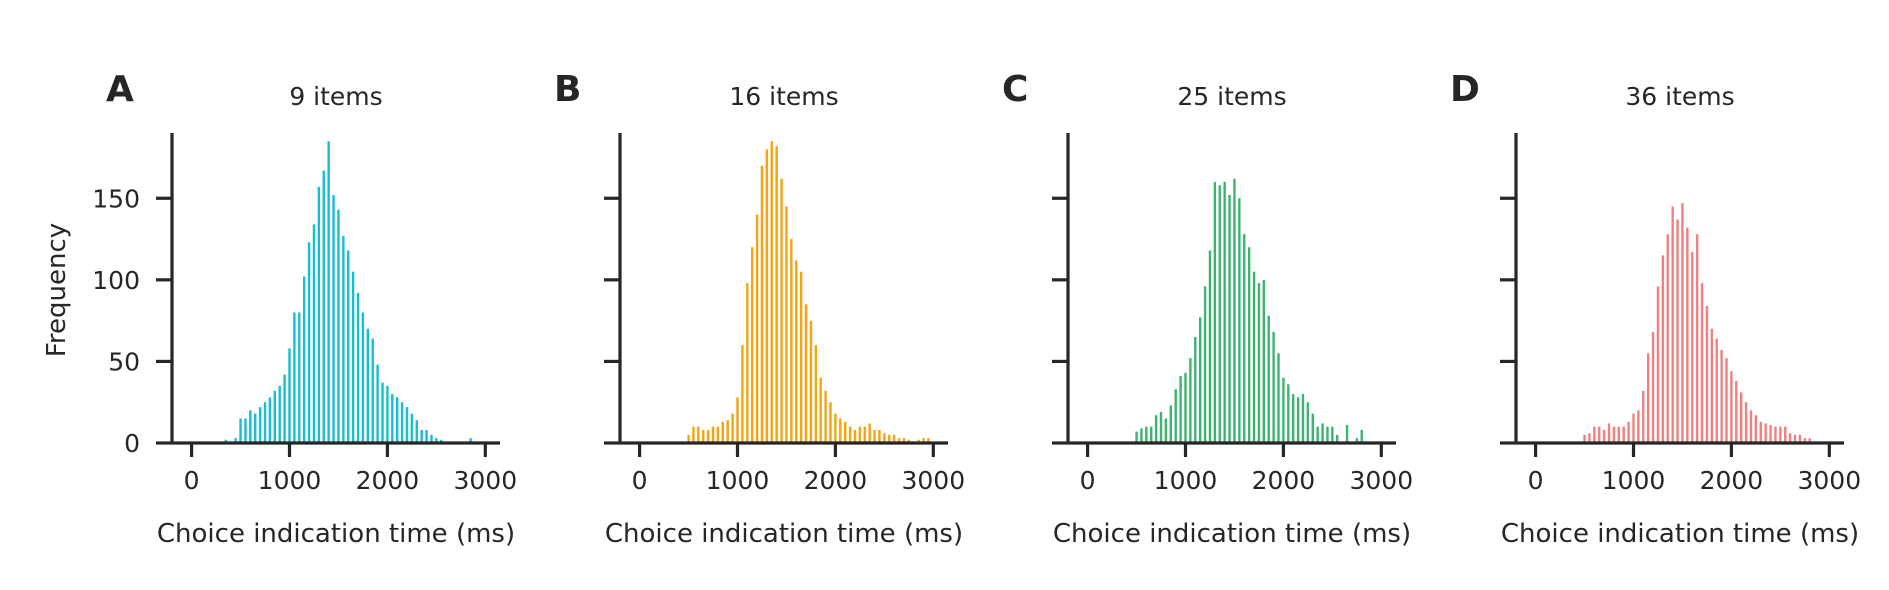  Describe the element at coordinates (836, 480) in the screenshot. I see `x-tick-label: 2000` at that location.